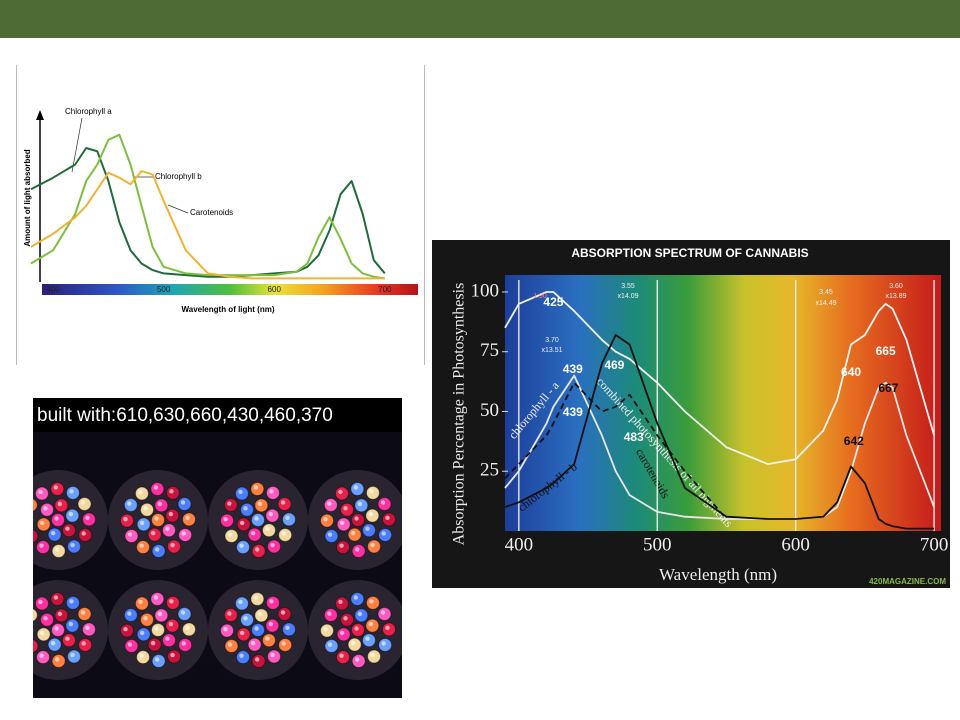 The width and height of the screenshot is (960, 720). I want to click on measure-label: x14.09, so click(627, 296).